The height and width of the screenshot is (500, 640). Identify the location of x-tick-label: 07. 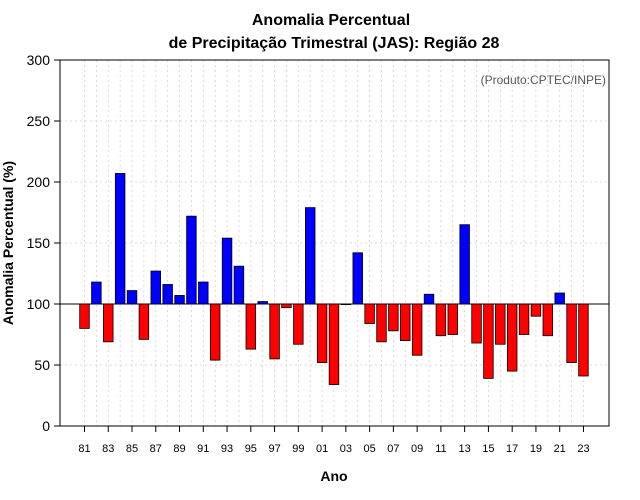
(393, 449).